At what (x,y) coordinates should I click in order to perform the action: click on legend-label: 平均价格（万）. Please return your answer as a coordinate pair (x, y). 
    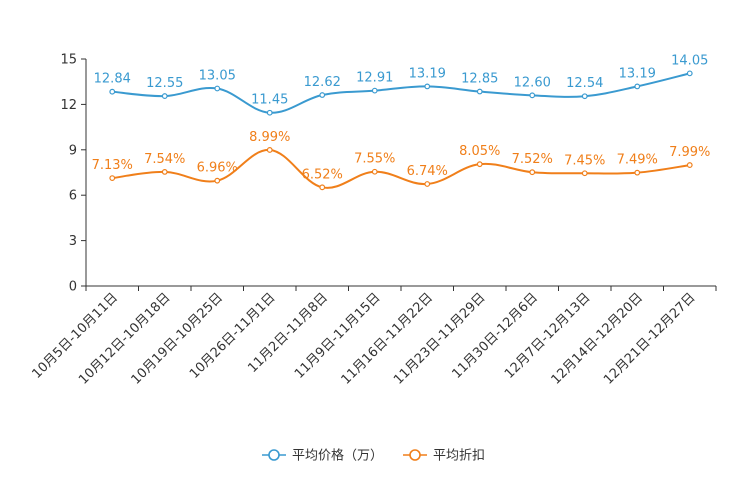
    Looking at the image, I should click on (337, 456).